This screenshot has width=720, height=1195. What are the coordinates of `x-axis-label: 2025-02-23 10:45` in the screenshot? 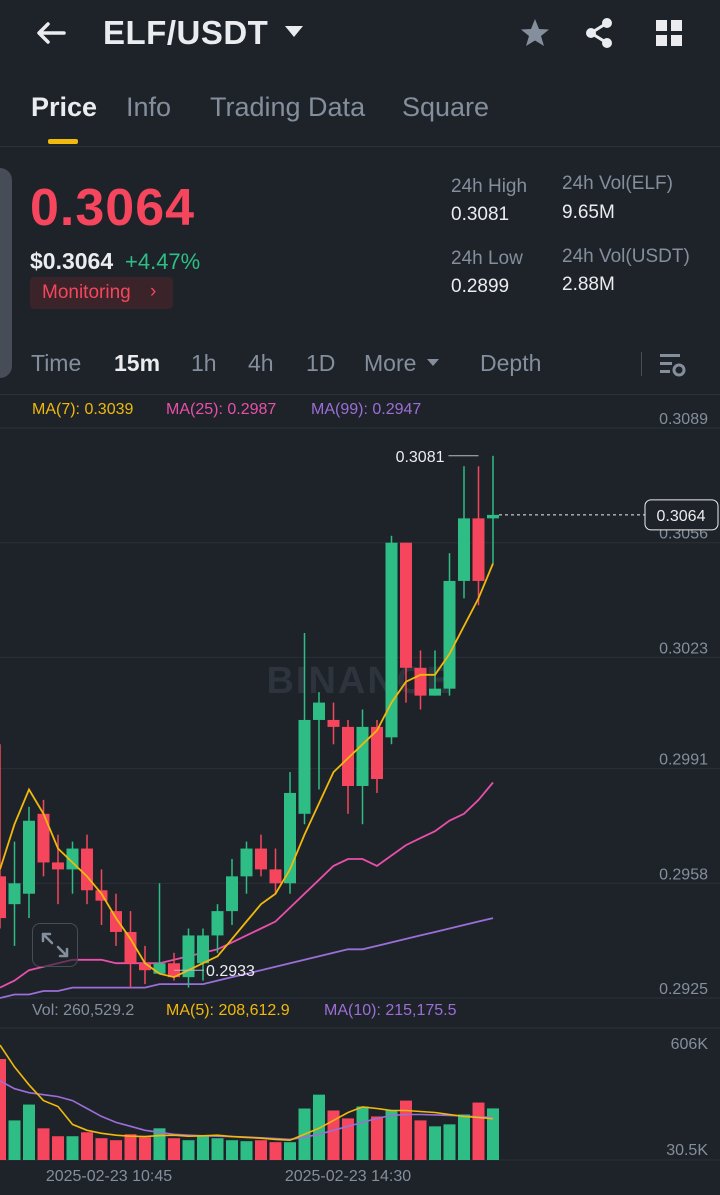 It's located at (109, 1176).